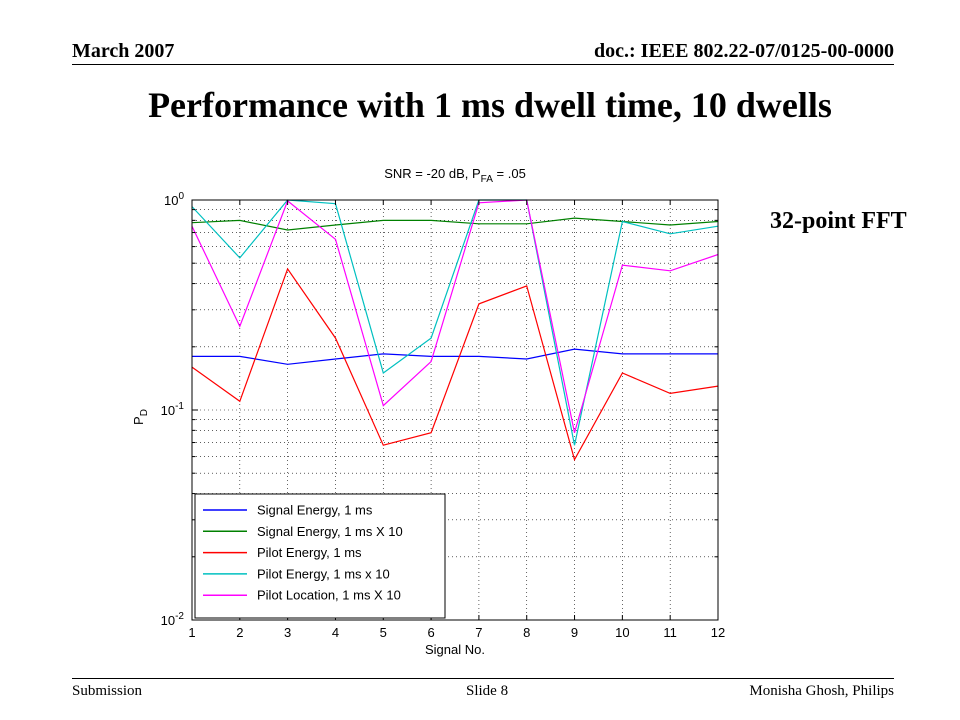  I want to click on legend-label: Pilot Energy, 1 ms, so click(309, 552).